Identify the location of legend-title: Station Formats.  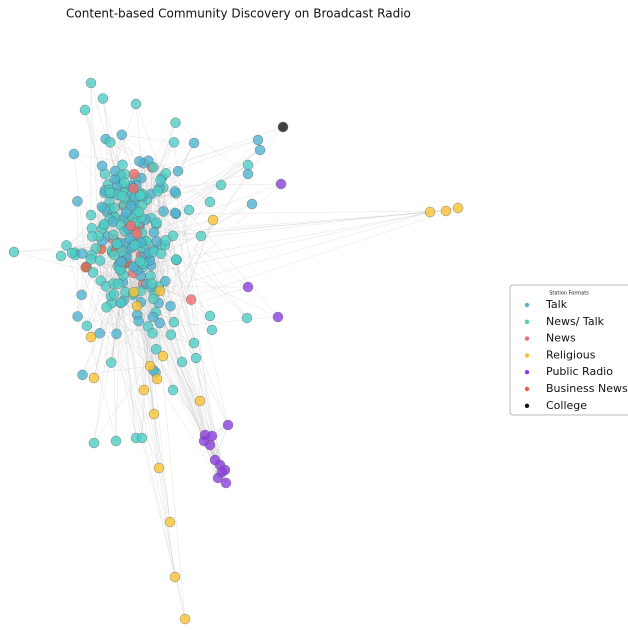
(569, 294).